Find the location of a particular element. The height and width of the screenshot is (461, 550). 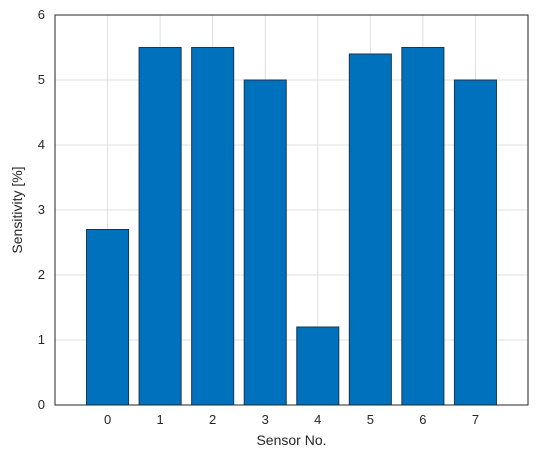

x-tick-label: 0 is located at coordinates (107, 419).